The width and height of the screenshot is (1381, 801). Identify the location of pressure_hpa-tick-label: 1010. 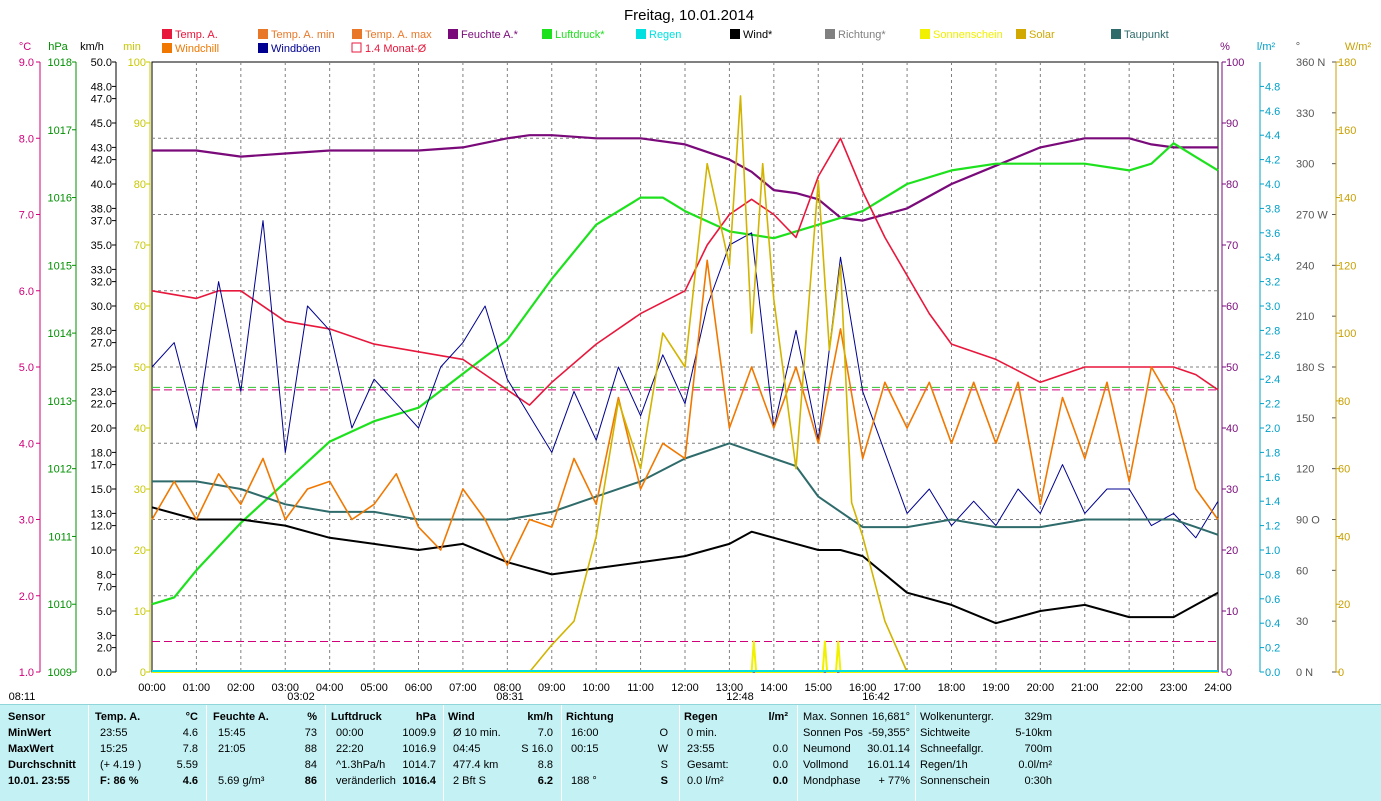
(60, 605).